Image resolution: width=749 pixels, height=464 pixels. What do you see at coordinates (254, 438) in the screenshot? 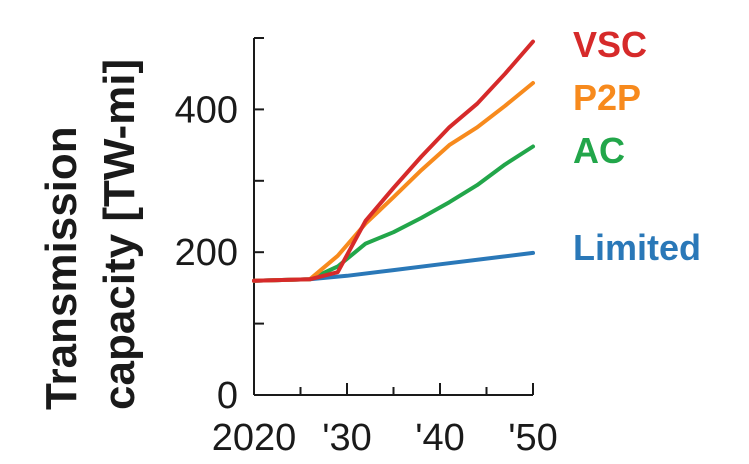
I see `x-tick-label: 2020` at bounding box center [254, 438].